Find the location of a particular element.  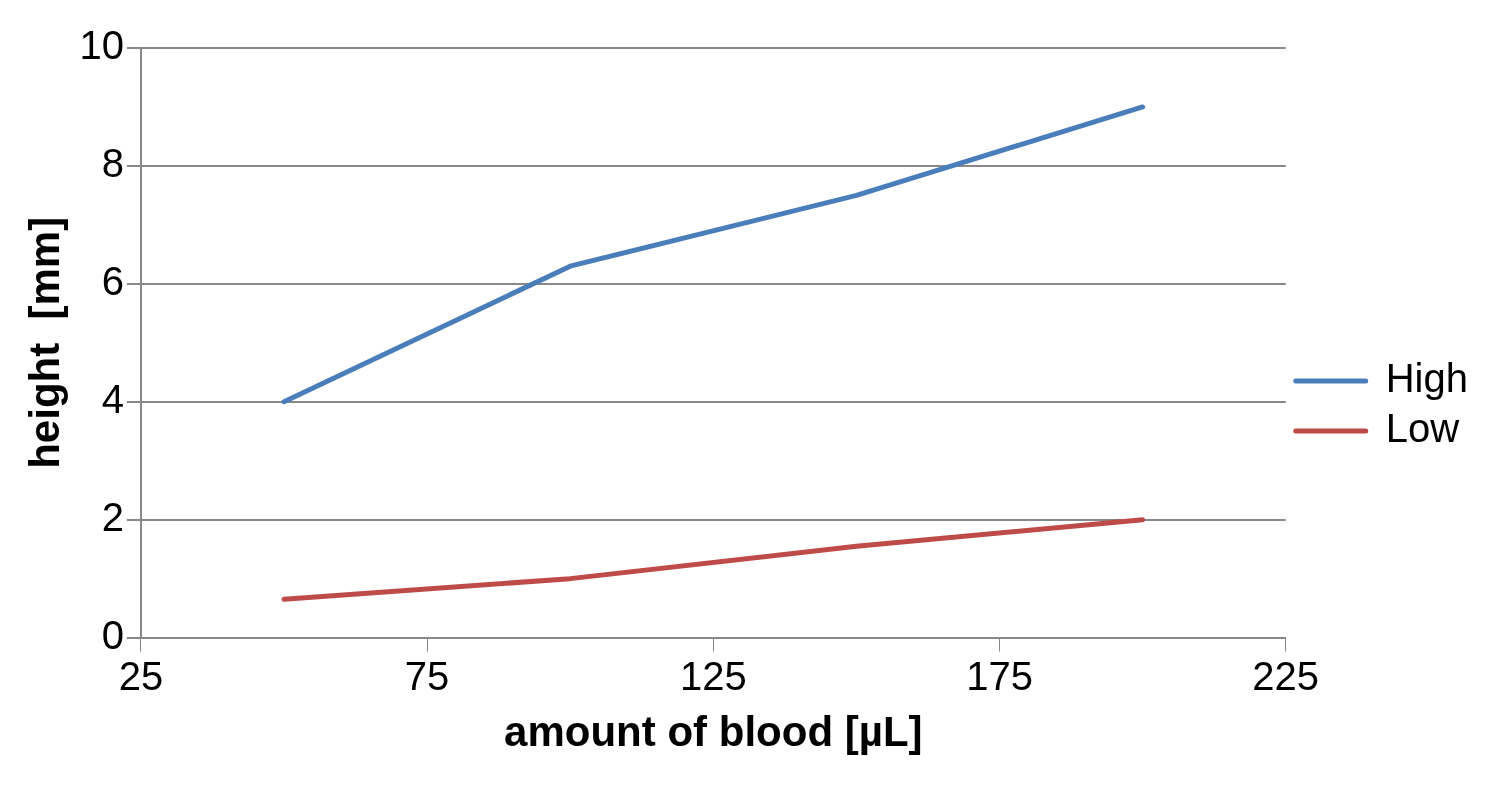

legend-label: High is located at coordinates (1426, 378).